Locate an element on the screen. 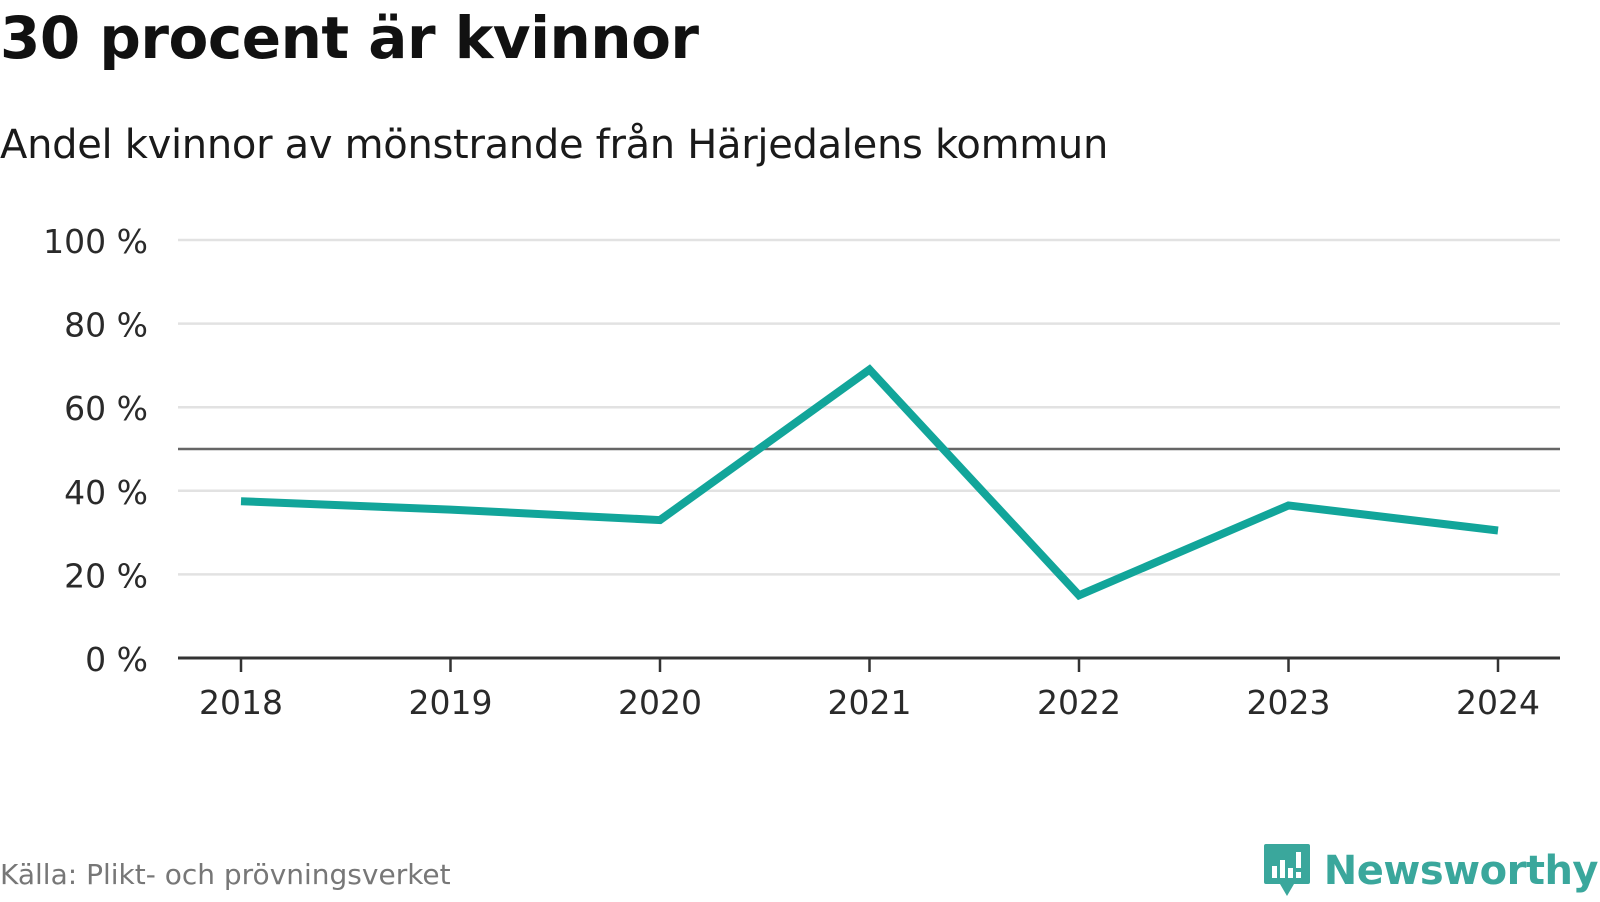  y-tick-label: 100 % is located at coordinates (95, 241).